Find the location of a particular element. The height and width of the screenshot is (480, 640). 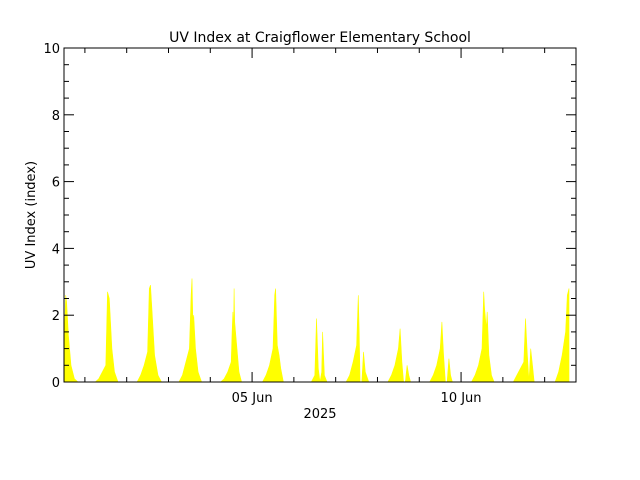

x-tick-labels: 05 Jun 10 Jun is located at coordinates (357, 398).